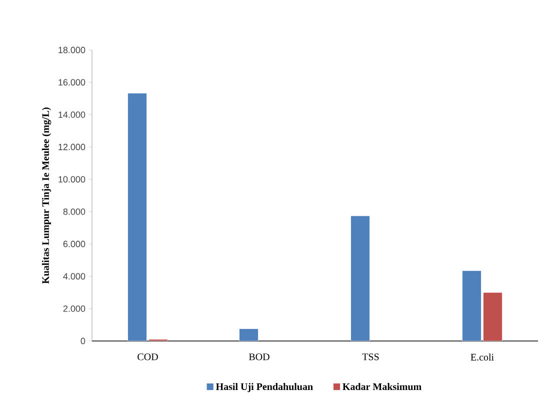 This screenshot has height=412, width=550. I want to click on y-tick-label: 6.000, so click(74, 244).